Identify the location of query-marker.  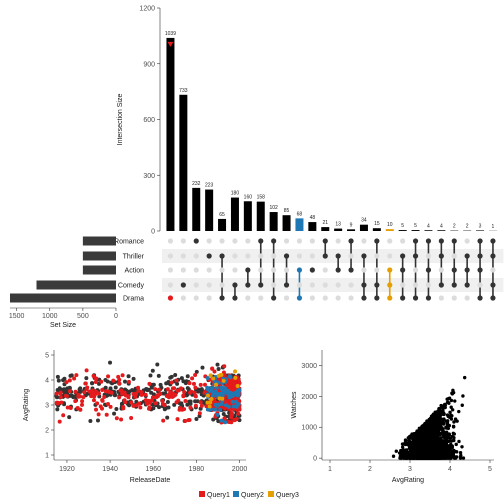
(170, 44).